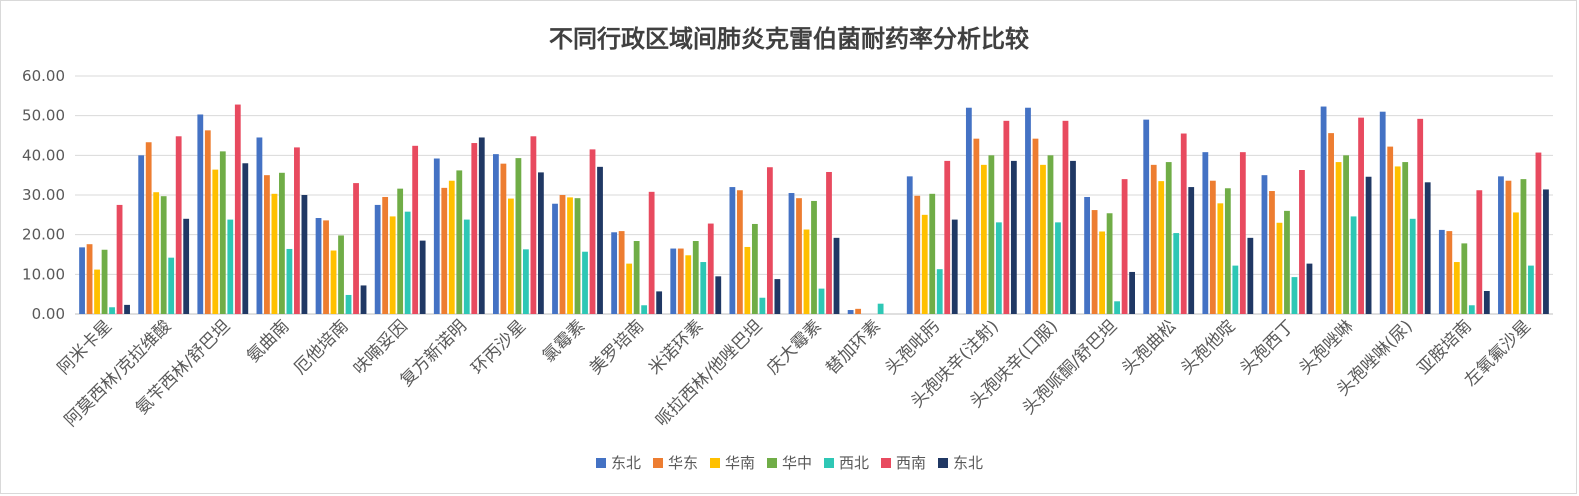 The image size is (1579, 496). What do you see at coordinates (43, 195) in the screenshot?
I see `y-axis-ticks: 0.00 10.00 20.00 30.00 40.00 50.00 60.00` at bounding box center [43, 195].